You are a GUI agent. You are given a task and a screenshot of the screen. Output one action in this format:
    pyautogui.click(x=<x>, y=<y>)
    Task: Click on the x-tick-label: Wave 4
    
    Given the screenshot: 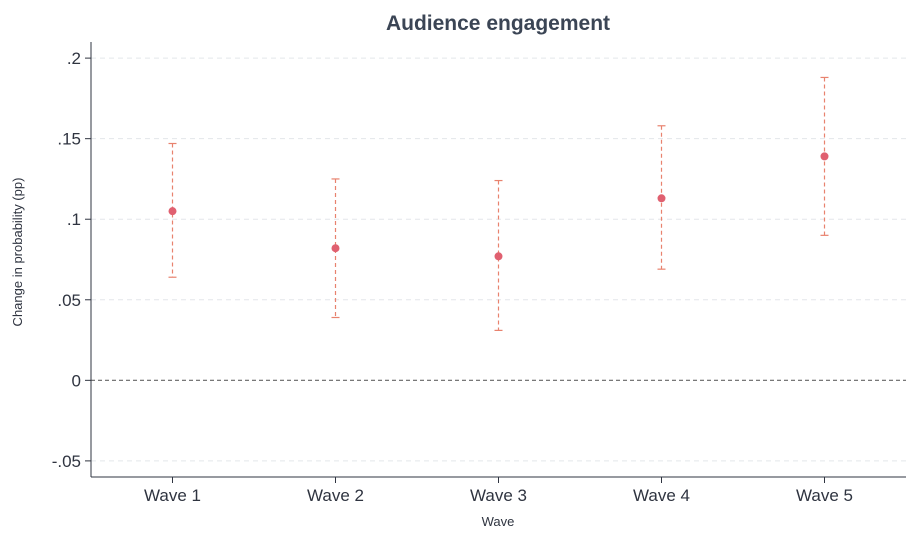 What is the action you would take?
    pyautogui.click(x=661, y=495)
    